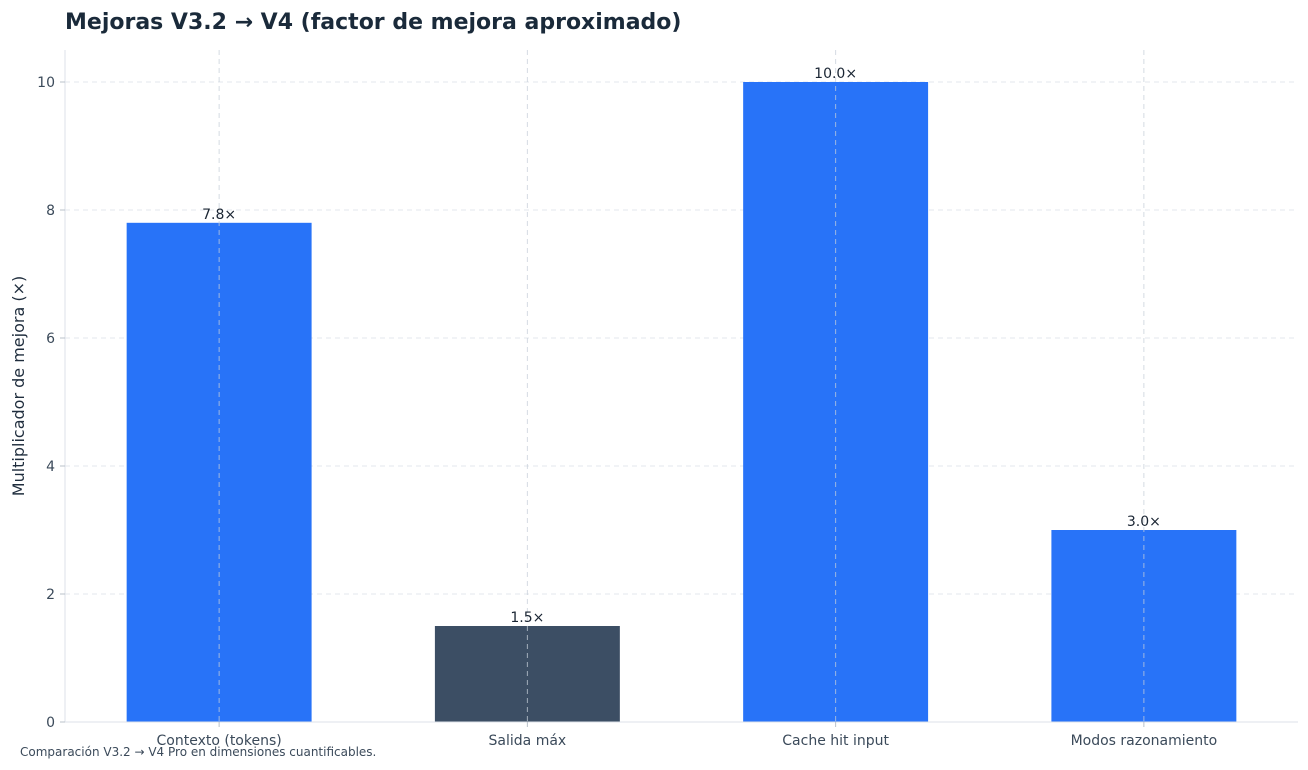 The height and width of the screenshot is (770, 1308). What do you see at coordinates (46, 83) in the screenshot?
I see `y-tick-label: 10` at bounding box center [46, 83].